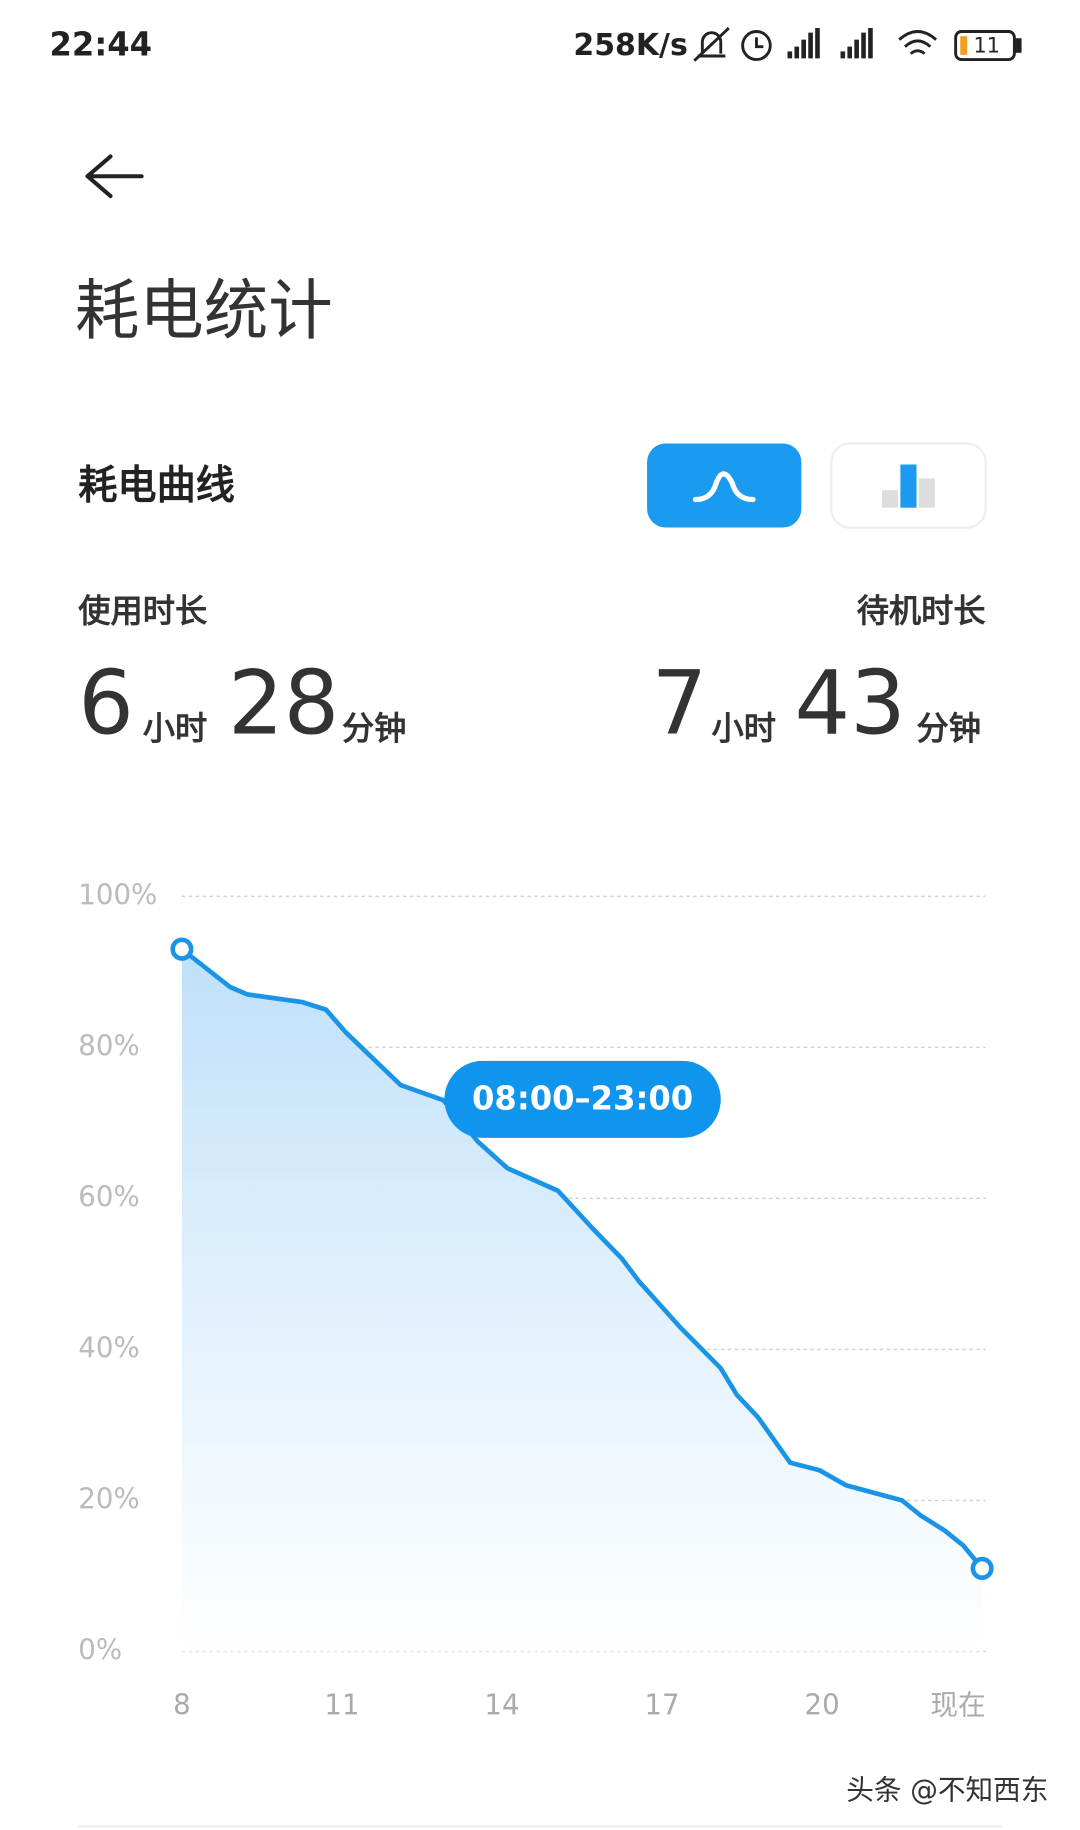 Image resolution: width=1080 pixels, height=1830 pixels. Describe the element at coordinates (175, 728) in the screenshot. I see `usage-hours-unit: 小时` at that location.